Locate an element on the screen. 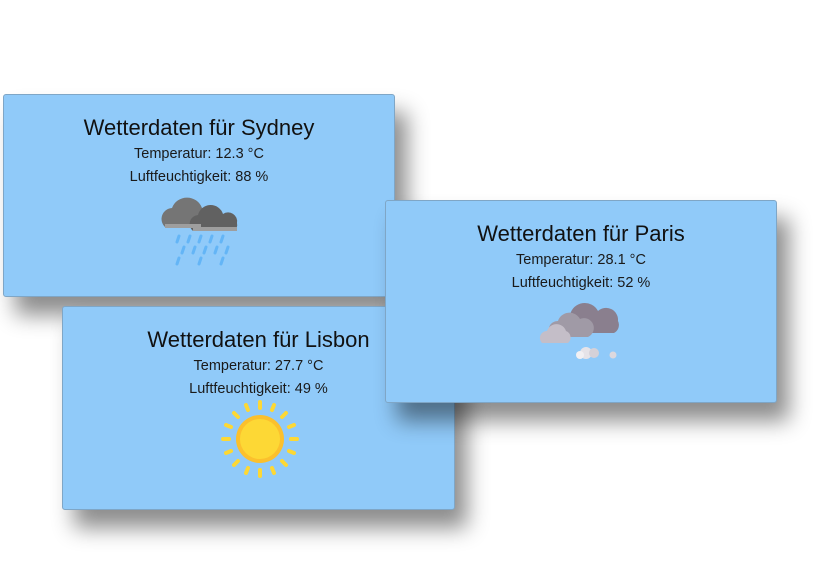  humidity-text: Luftfeuchtigkeit: 88 % is located at coordinates (199, 177).